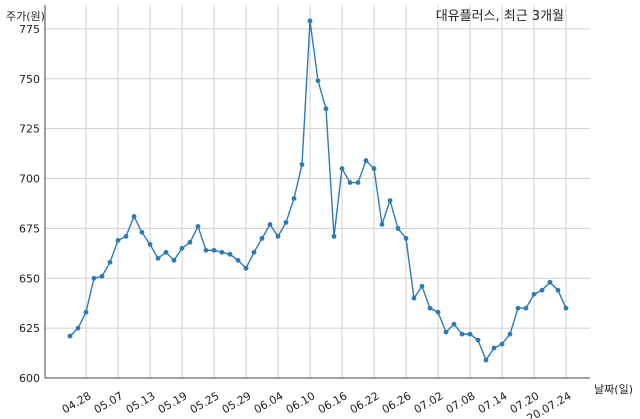 The width and height of the screenshot is (640, 419). I want to click on x-tick-label: 06.16, so click(333, 402).